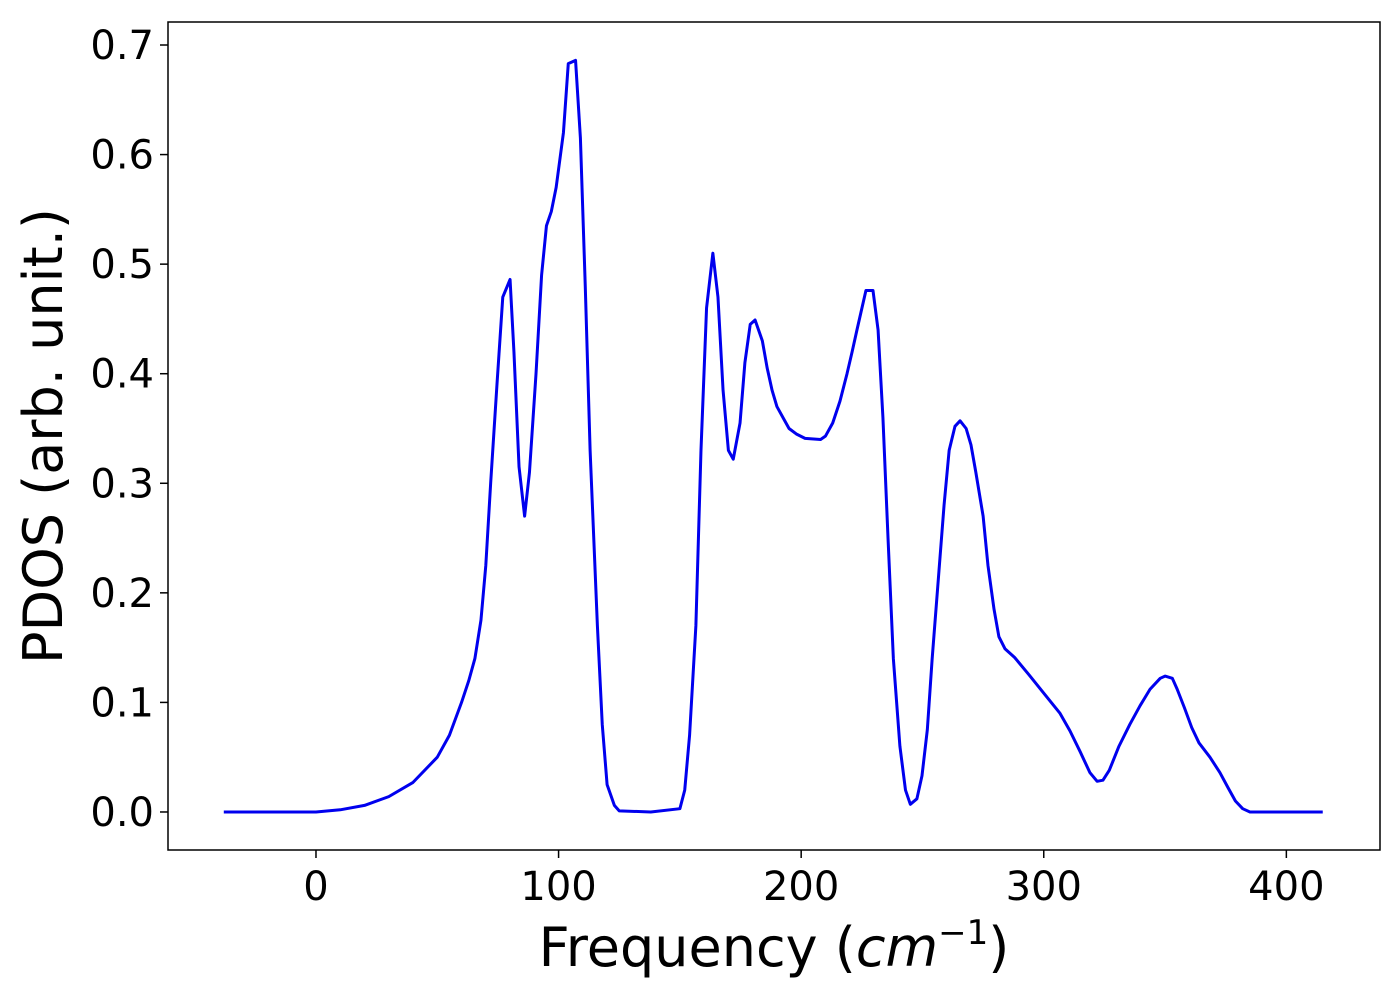 Image resolution: width=1400 pixels, height=1004 pixels. What do you see at coordinates (122, 265) in the screenshot?
I see `y-tick-label: 0.5` at bounding box center [122, 265].